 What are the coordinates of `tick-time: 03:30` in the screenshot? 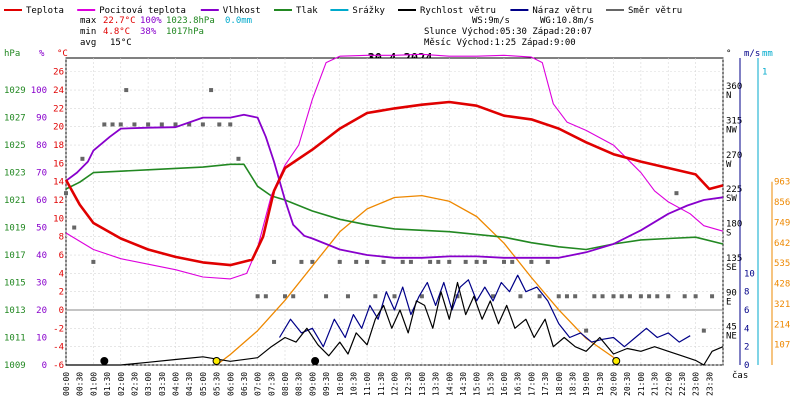 It's located at (162, 384).